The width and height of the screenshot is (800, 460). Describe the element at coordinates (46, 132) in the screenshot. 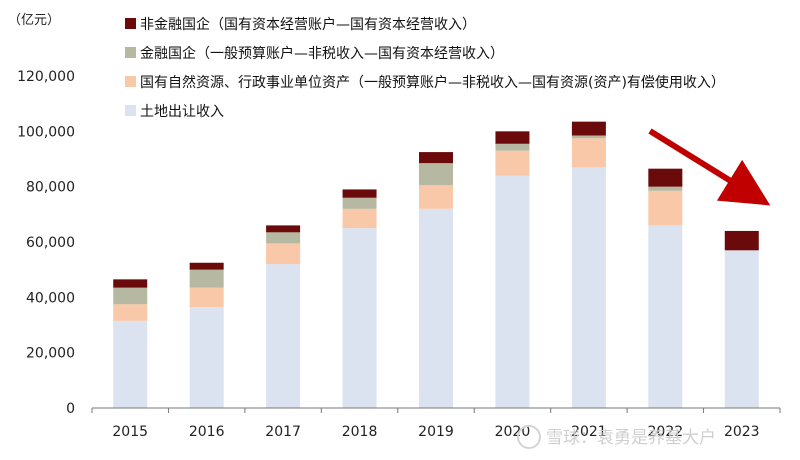

I see `y-tick-label: 100,000` at that location.